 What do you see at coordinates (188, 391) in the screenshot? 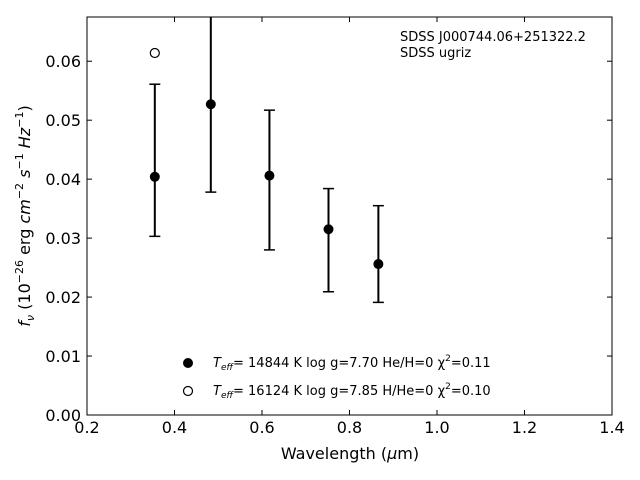
I see `legend-marker-open` at bounding box center [188, 391].